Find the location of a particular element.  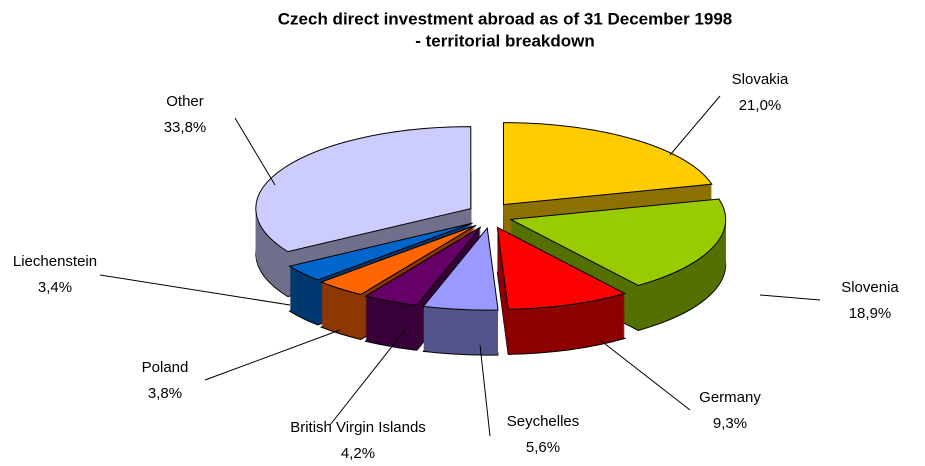

slice-label: Seychelles is located at coordinates (543, 421).